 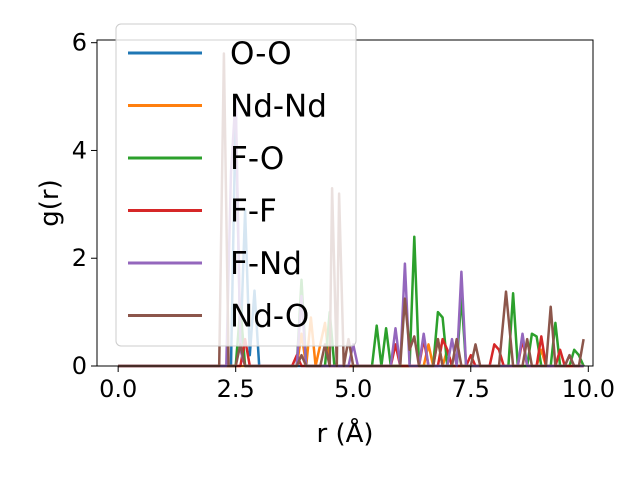 What do you see at coordinates (79, 43) in the screenshot?
I see `y-tick-label: 6` at bounding box center [79, 43].